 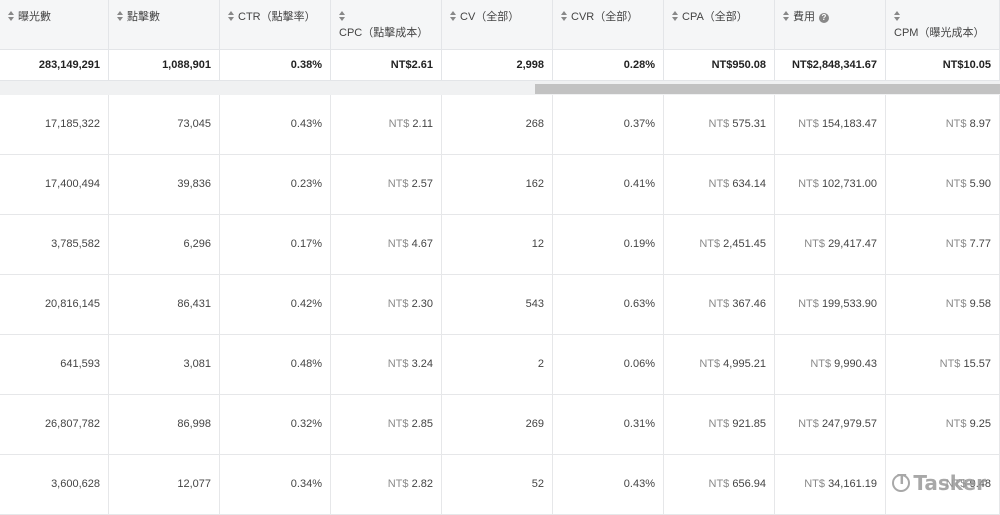 I want to click on cell-value: 3,600,628, so click(x=75, y=484).